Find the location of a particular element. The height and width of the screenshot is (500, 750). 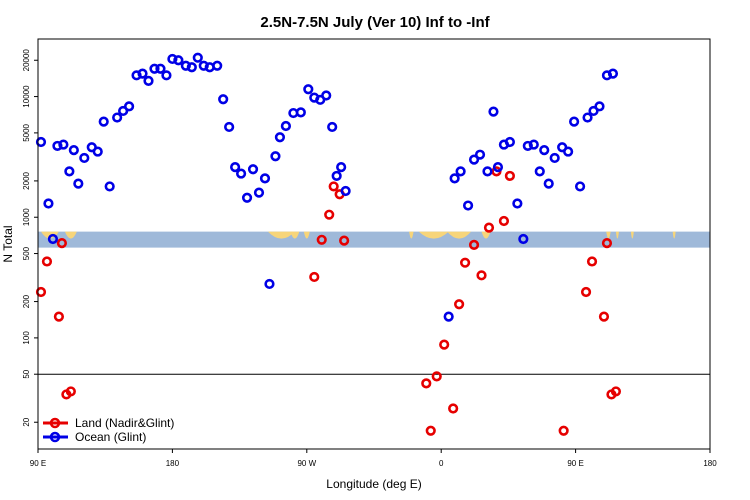

y-tick-label-5000: 5000 is located at coordinates (26, 132).